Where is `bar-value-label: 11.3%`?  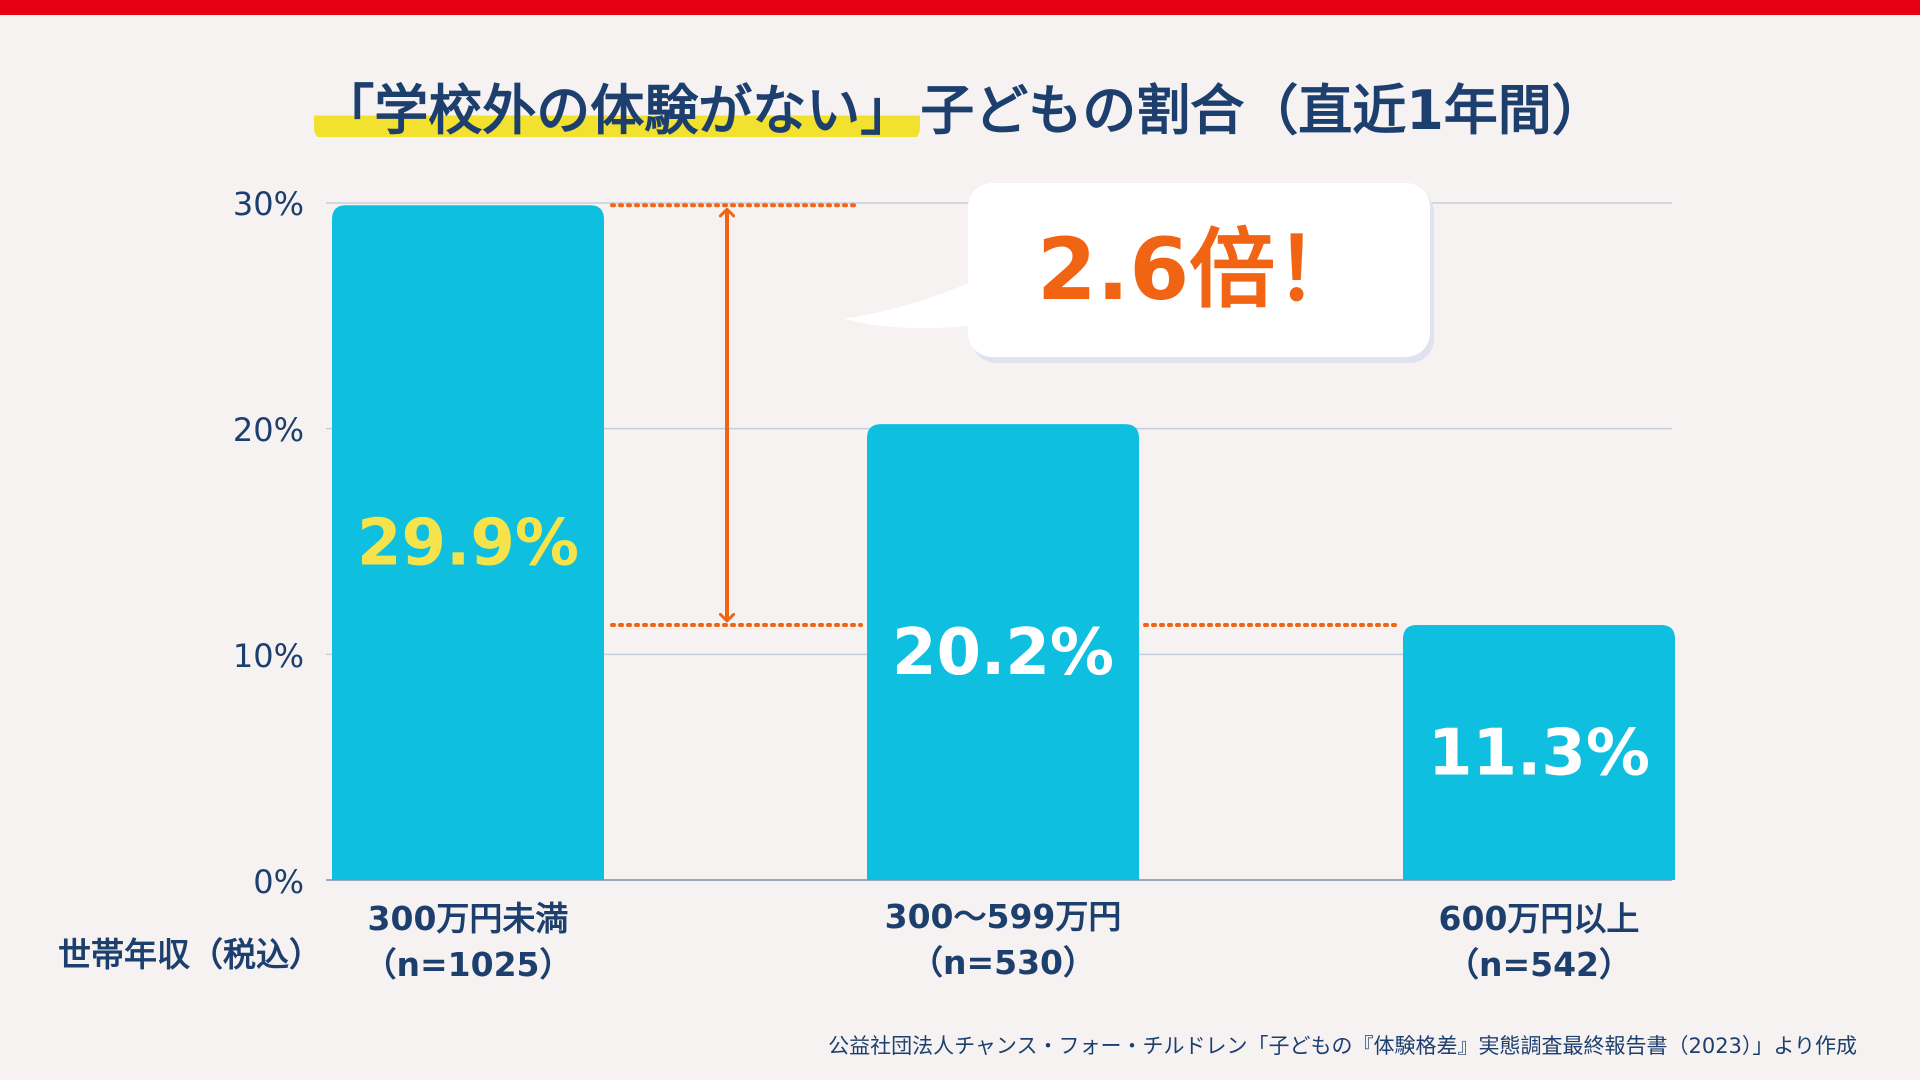 bar-value-label: 11.3% is located at coordinates (1539, 753).